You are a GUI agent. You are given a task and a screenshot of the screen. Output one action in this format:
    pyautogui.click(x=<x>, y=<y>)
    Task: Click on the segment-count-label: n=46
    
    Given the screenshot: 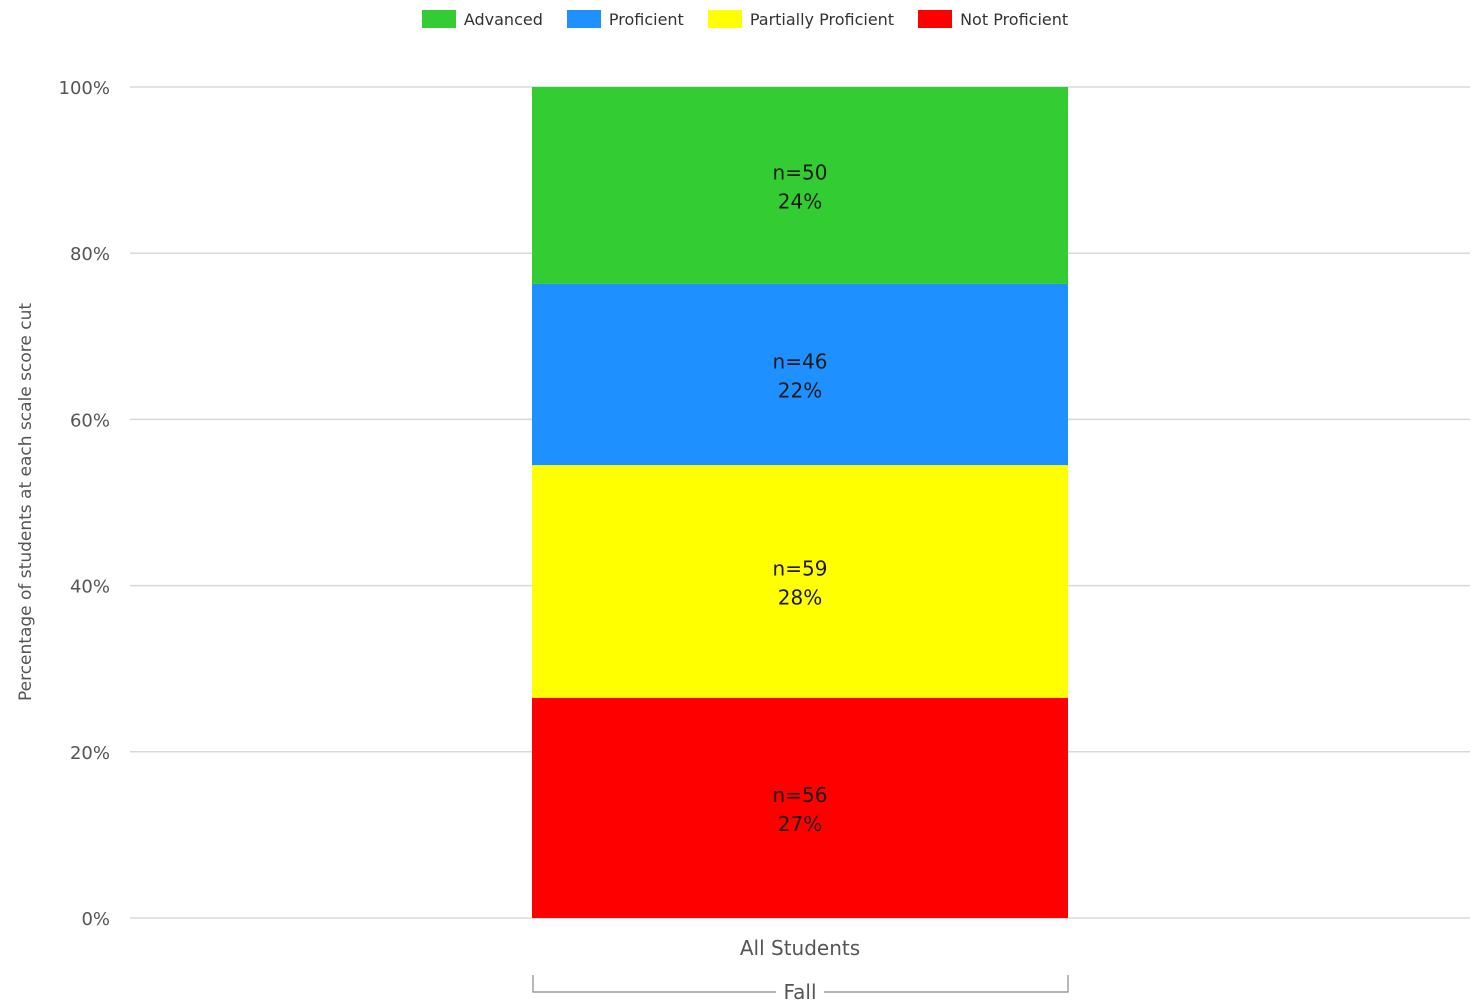 What is the action you would take?
    pyautogui.click(x=800, y=362)
    